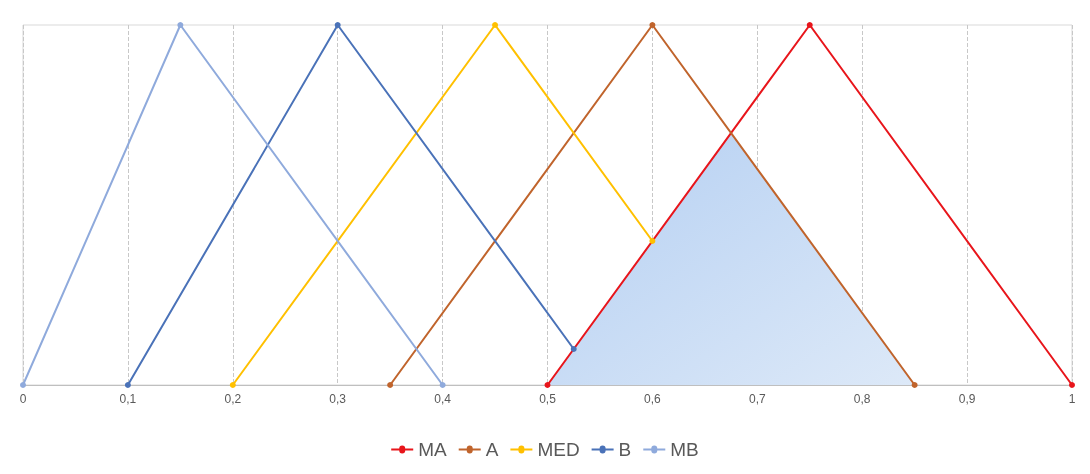 The width and height of the screenshot is (1090, 474). Describe the element at coordinates (625, 449) in the screenshot. I see `legend-label: B` at that location.